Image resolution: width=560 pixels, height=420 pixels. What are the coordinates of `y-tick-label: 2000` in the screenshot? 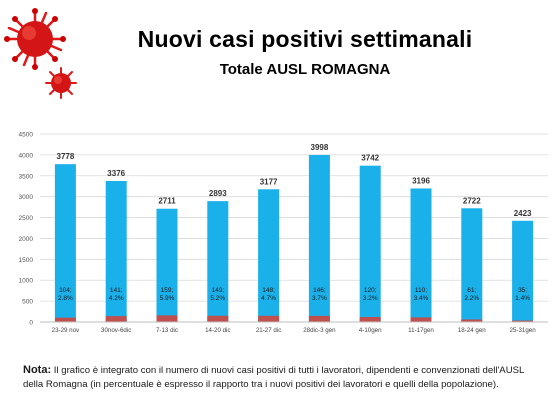 It's located at (26, 239).